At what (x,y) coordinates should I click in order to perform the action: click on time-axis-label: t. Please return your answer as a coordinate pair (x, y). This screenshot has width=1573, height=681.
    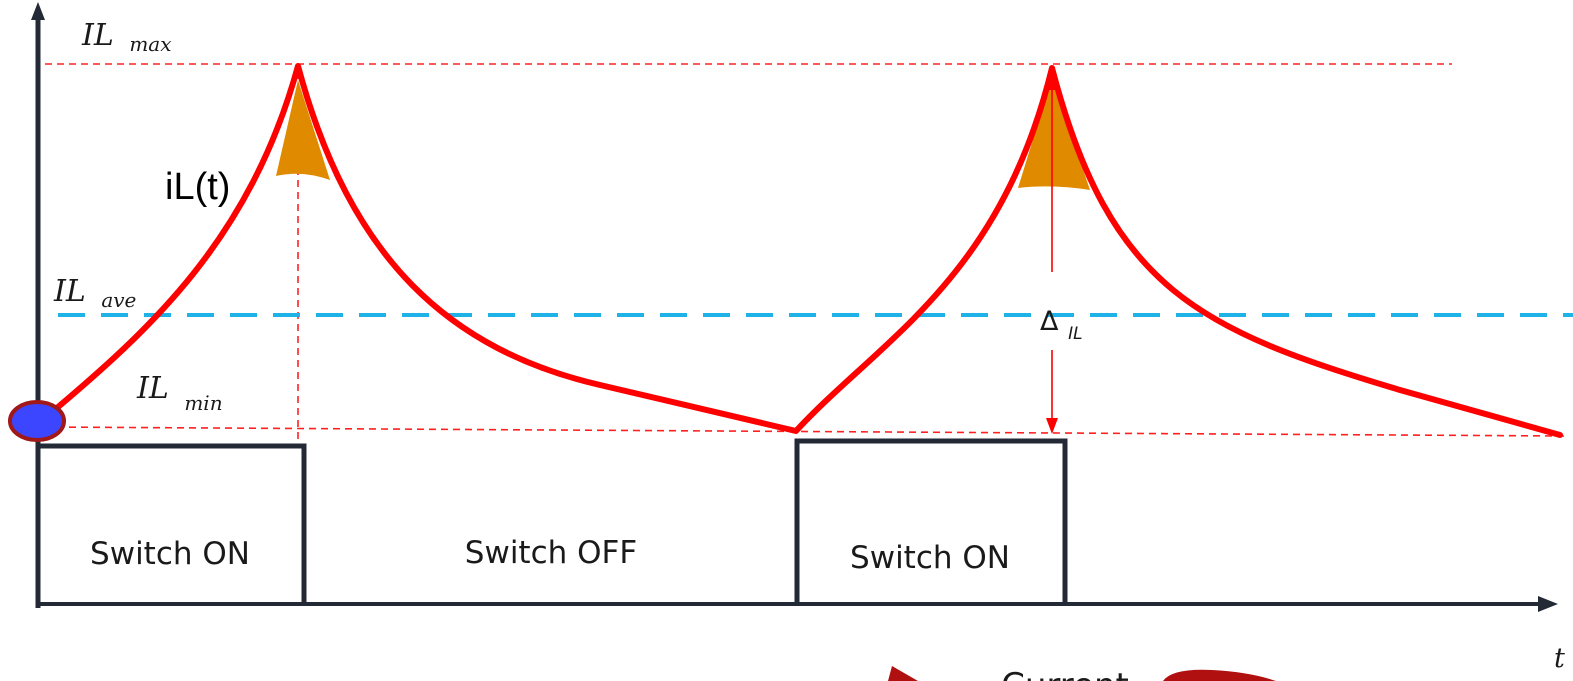
    Looking at the image, I should click on (1559, 658).